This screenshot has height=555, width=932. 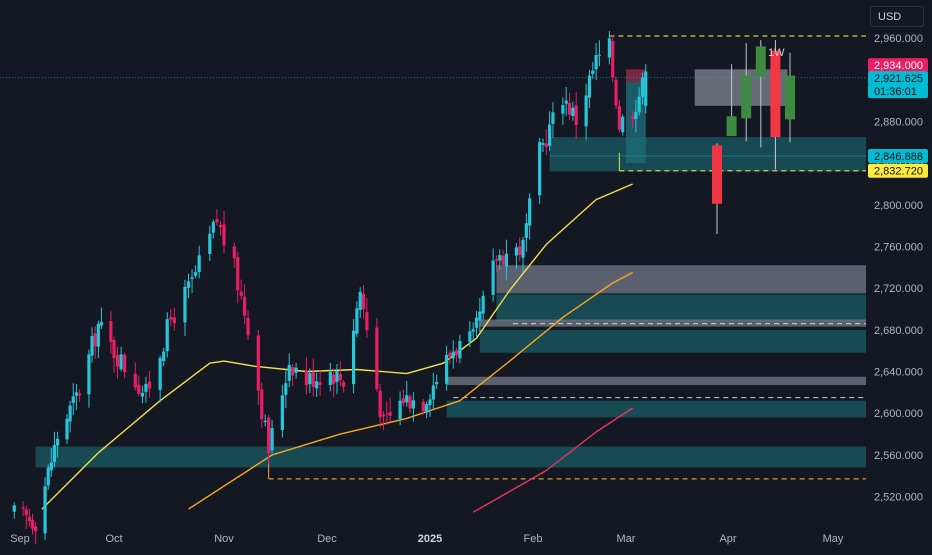 I want to click on x-tick-label: Sep, so click(x=20, y=539).